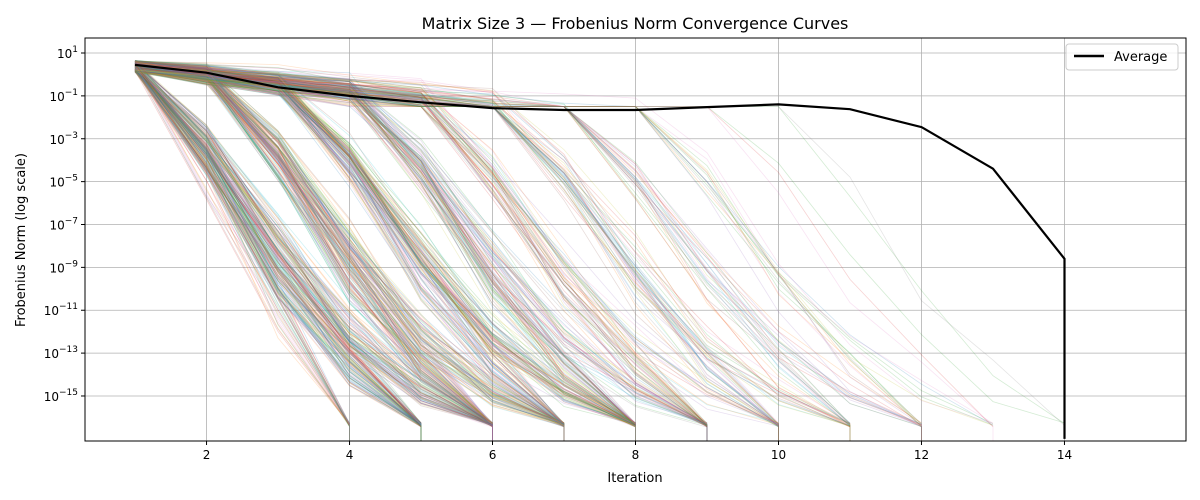  Describe the element at coordinates (63, 96) in the screenshot. I see `y-tick-label: 10⁻¹` at that location.